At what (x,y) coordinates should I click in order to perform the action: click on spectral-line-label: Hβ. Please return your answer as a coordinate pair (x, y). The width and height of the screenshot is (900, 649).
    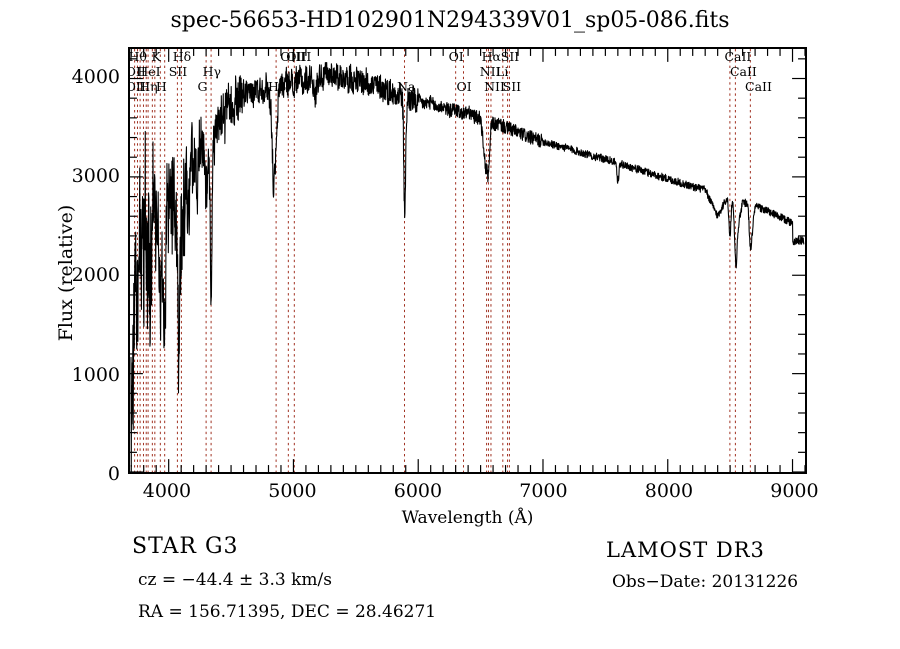
    Looking at the image, I should click on (277, 86).